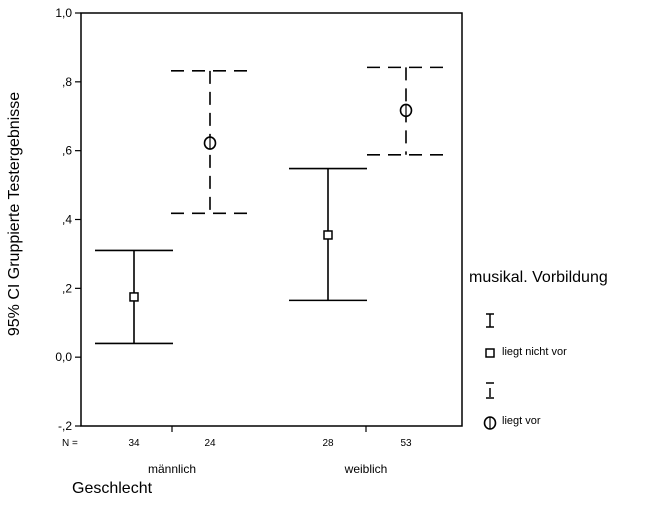  Describe the element at coordinates (490, 353) in the screenshot. I see `legend-square-marker` at that location.